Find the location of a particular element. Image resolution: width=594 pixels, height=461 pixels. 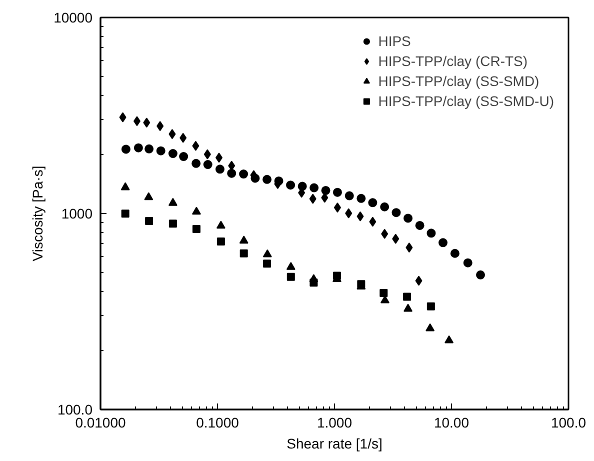

y-tick-label: 100.0 is located at coordinates (75, 410).